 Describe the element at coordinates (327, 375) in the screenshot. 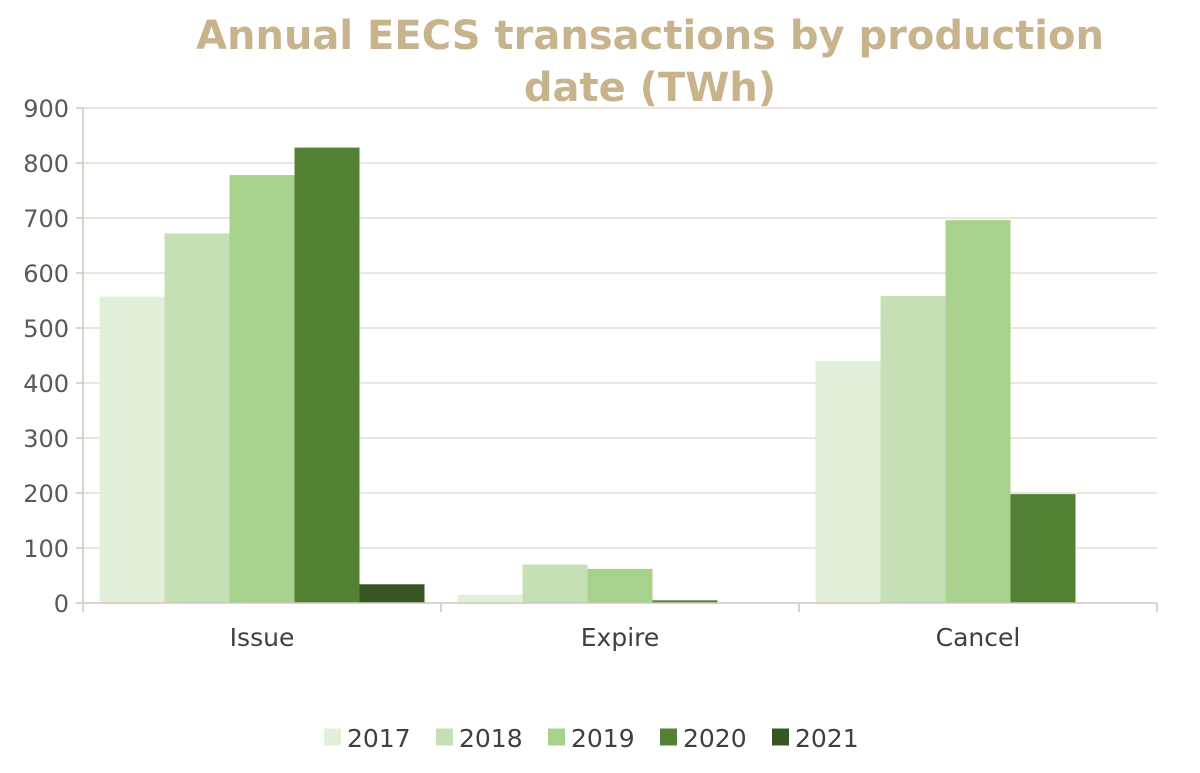

I see `bar-issue-2020` at that location.